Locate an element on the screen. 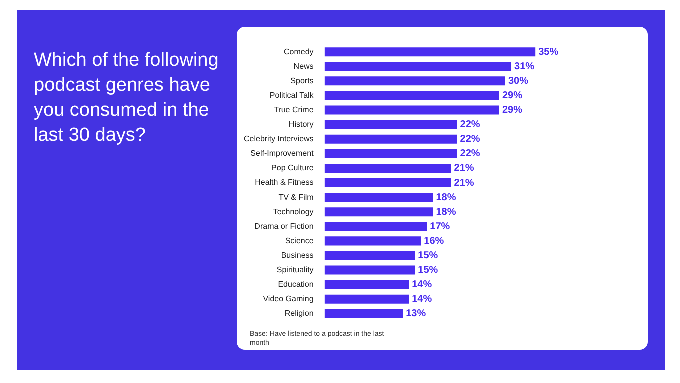 Image resolution: width=680 pixels, height=383 pixels. y-tick-label: Video Gaming is located at coordinates (288, 299).